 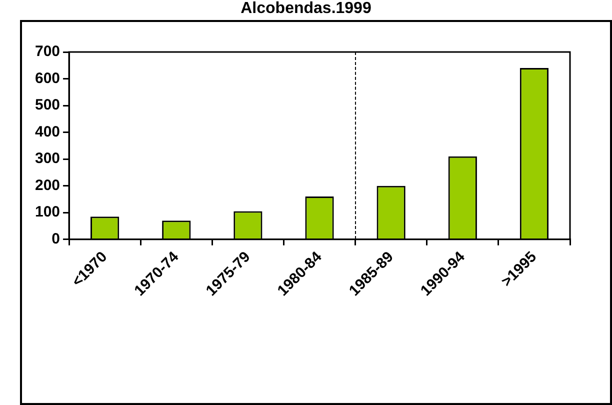 I want to click on y-tick-label: 0, so click(x=56, y=239).